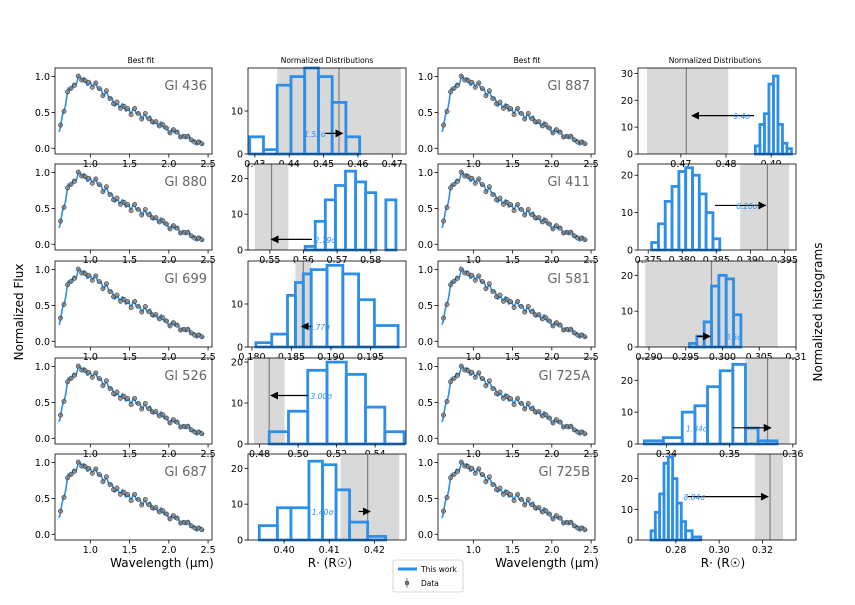  I want to click on x-tick-label: 0.305, so click(759, 357).